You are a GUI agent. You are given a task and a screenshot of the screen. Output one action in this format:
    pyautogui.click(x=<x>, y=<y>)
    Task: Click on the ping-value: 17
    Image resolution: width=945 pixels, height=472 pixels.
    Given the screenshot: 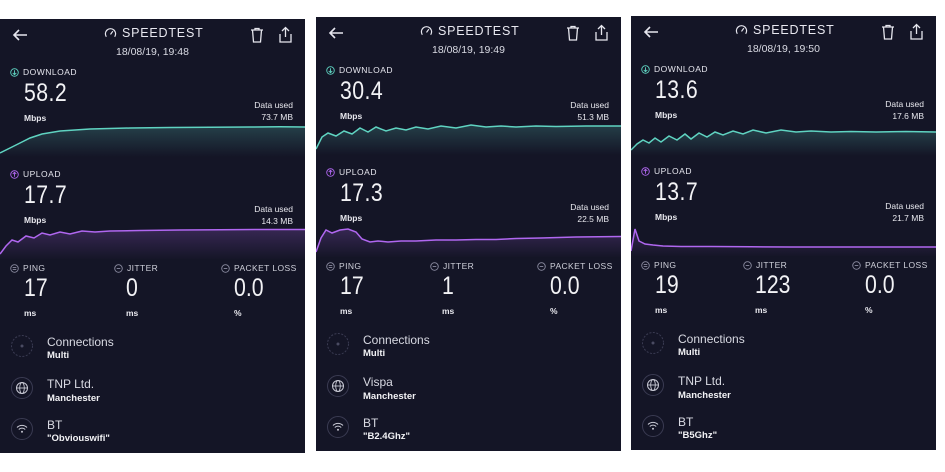 What is the action you would take?
    pyautogui.click(x=352, y=286)
    